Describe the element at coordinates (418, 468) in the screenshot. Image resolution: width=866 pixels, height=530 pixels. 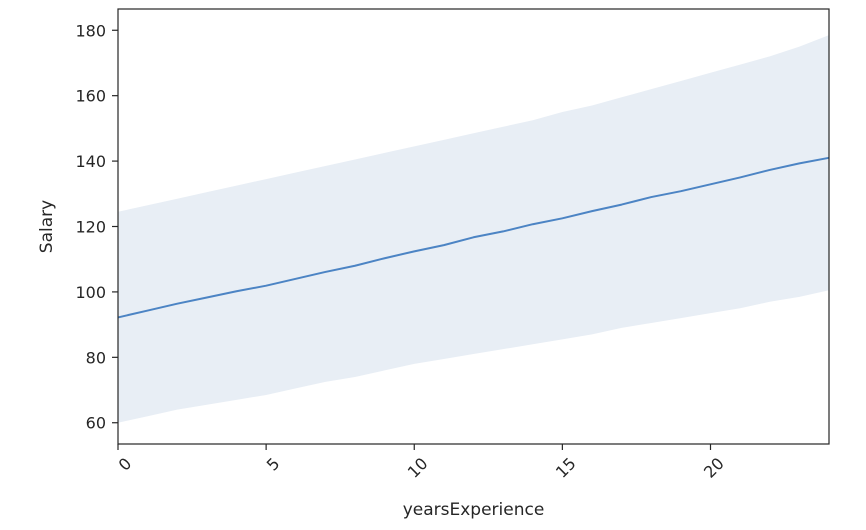
I see `x-tick-label: 10` at that location.